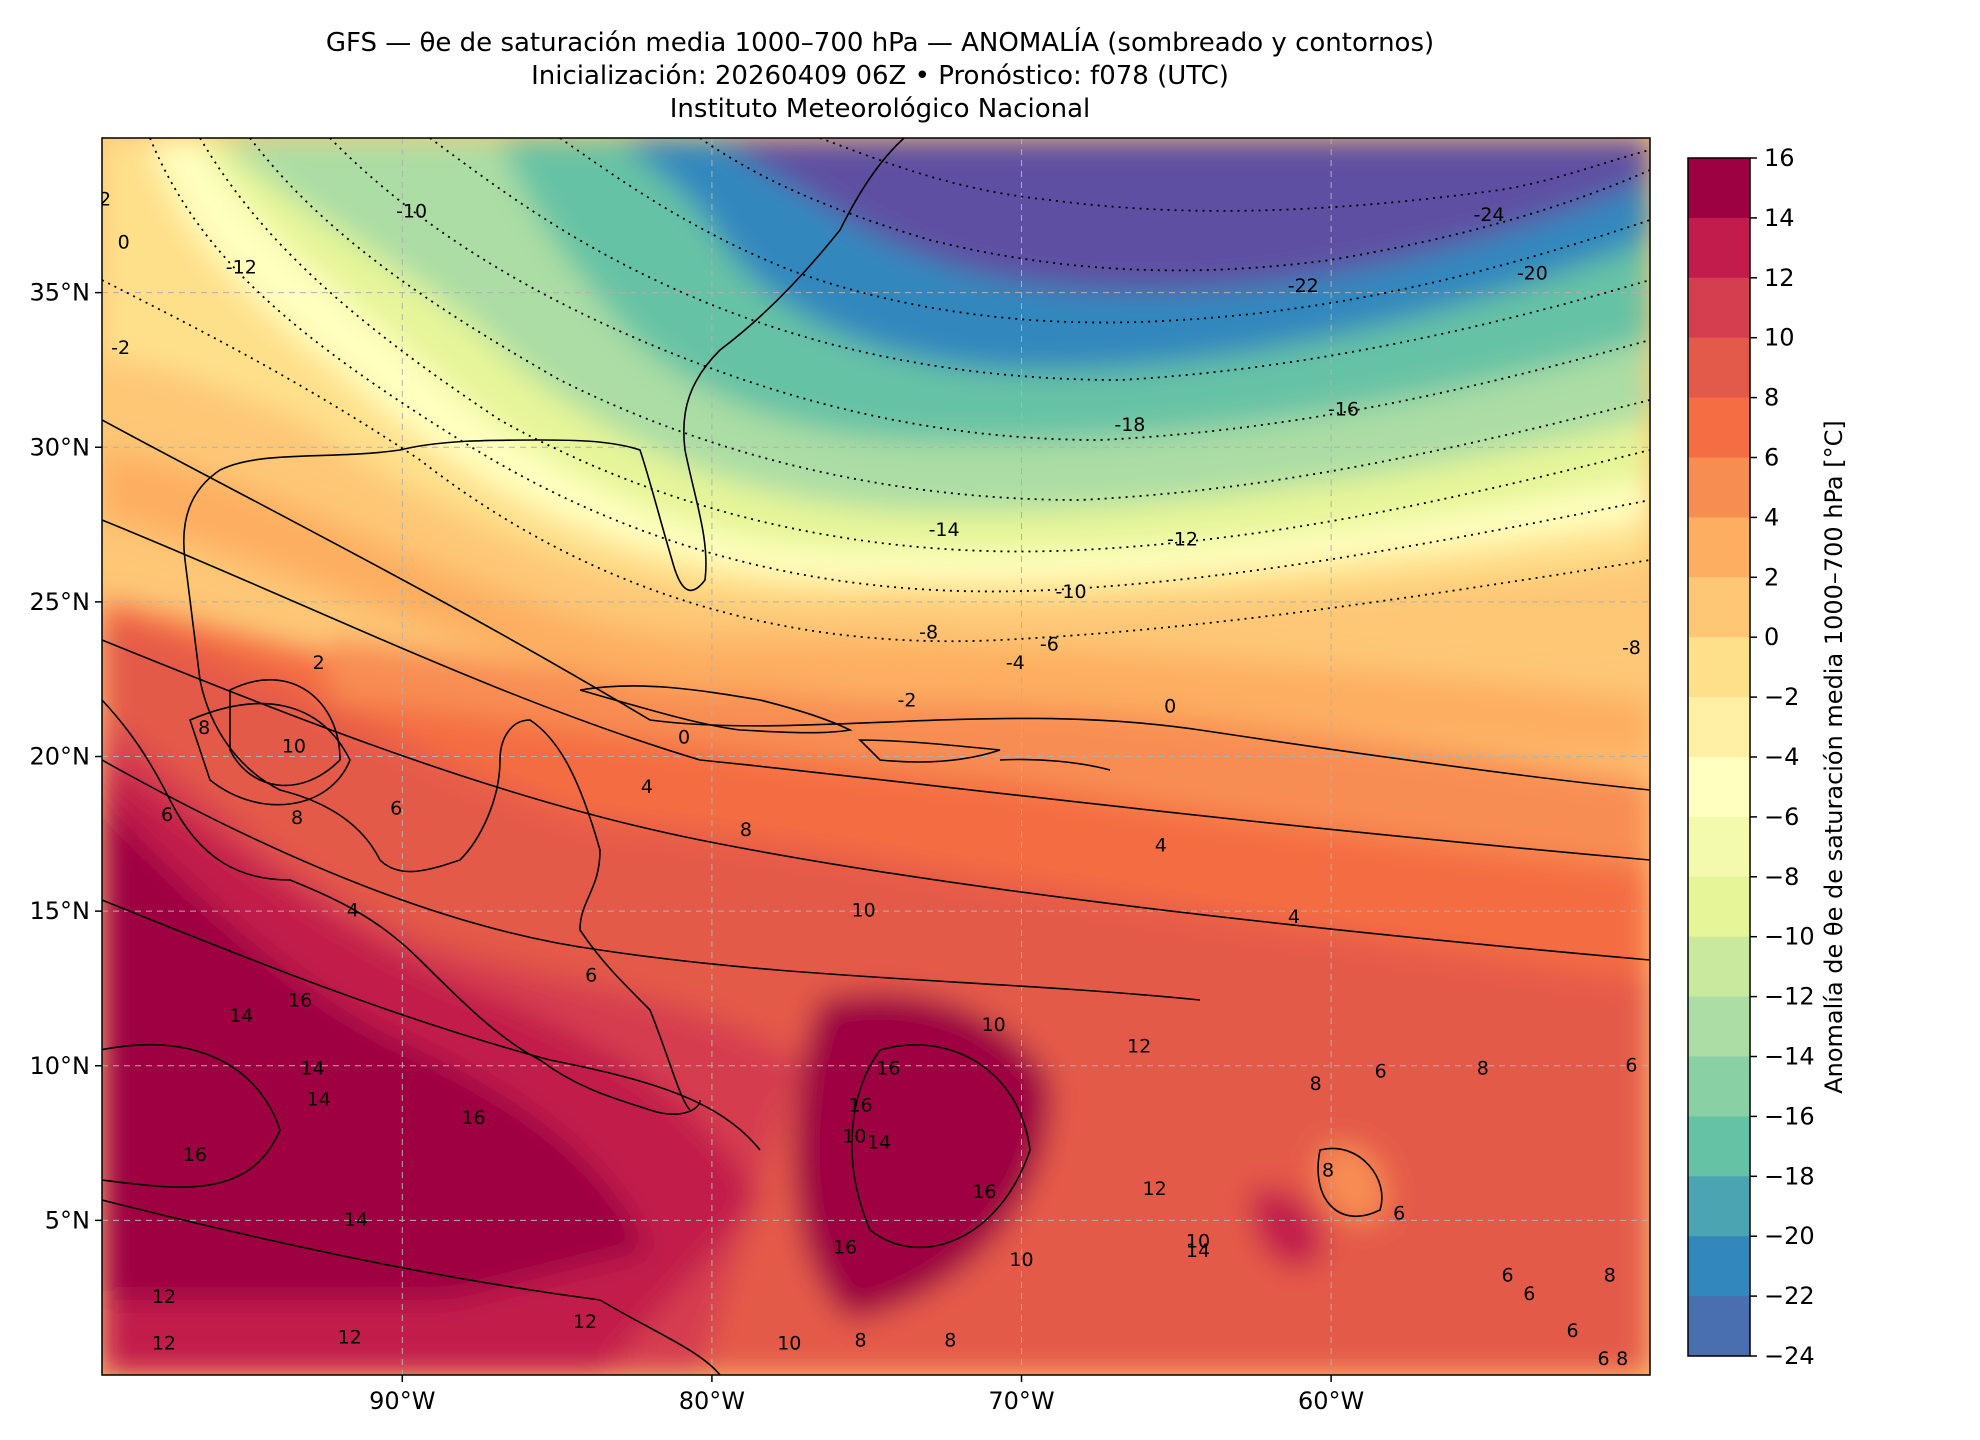  What do you see at coordinates (1789, 1356) in the screenshot?
I see `colorbar-tick-label: −24` at bounding box center [1789, 1356].